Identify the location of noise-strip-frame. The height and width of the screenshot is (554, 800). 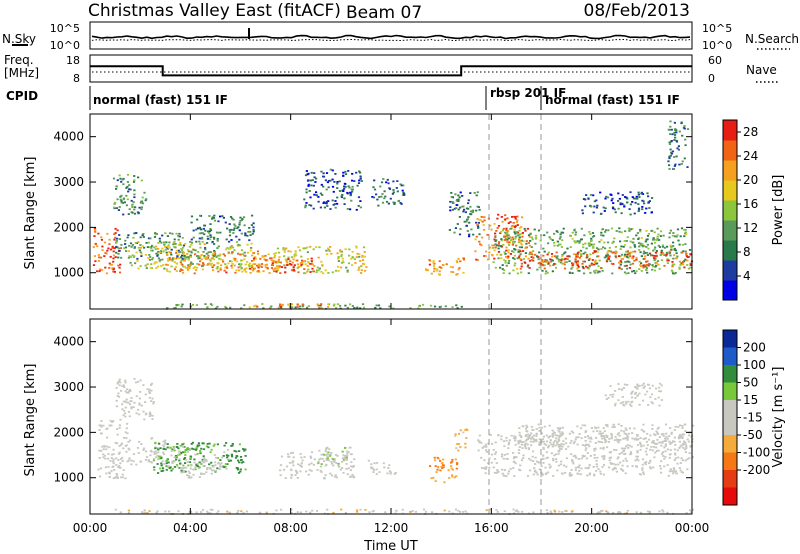
(391, 35).